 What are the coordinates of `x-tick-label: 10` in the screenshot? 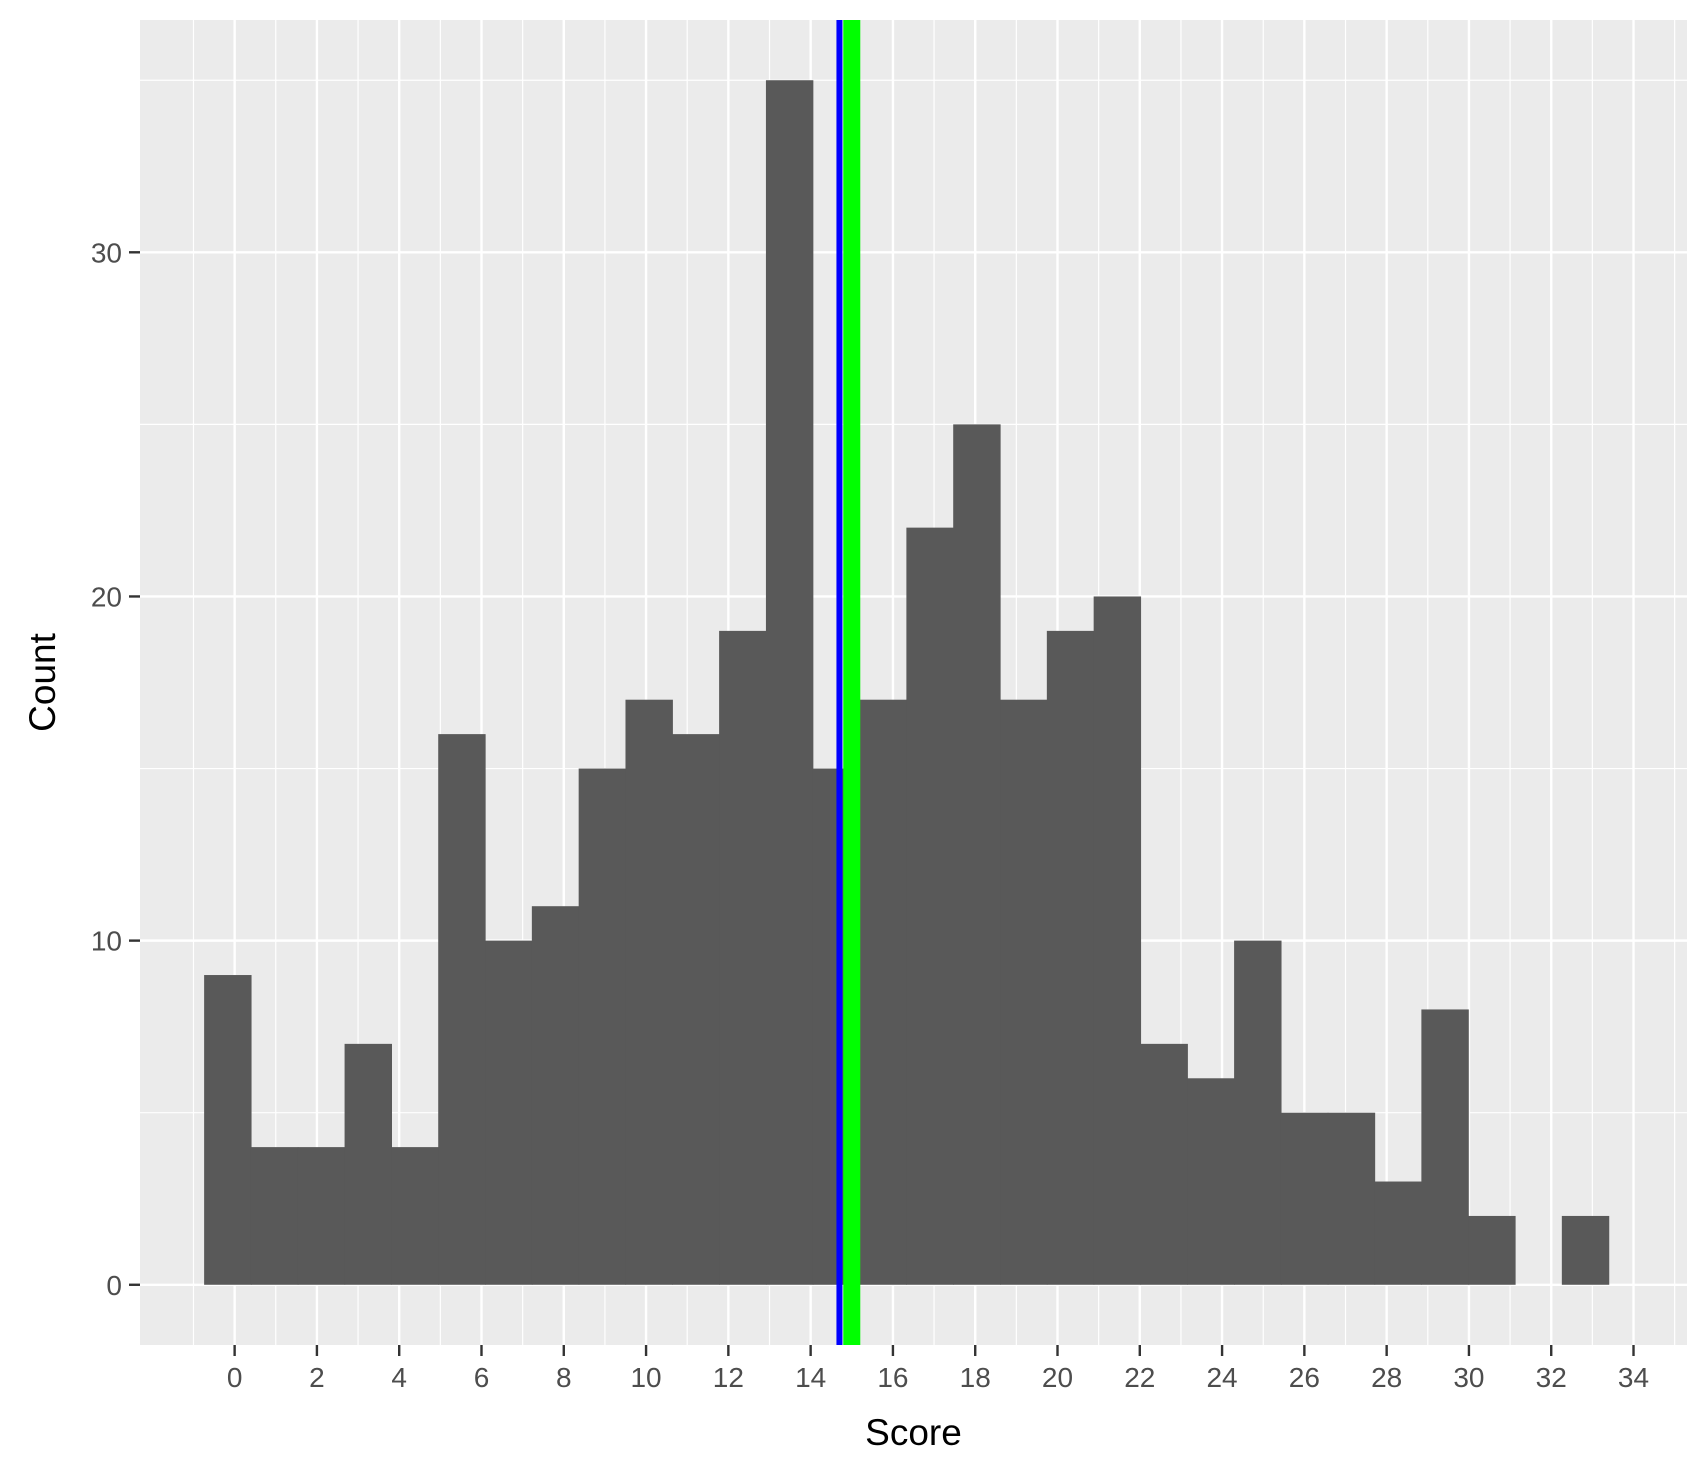 It's located at (645, 1377).